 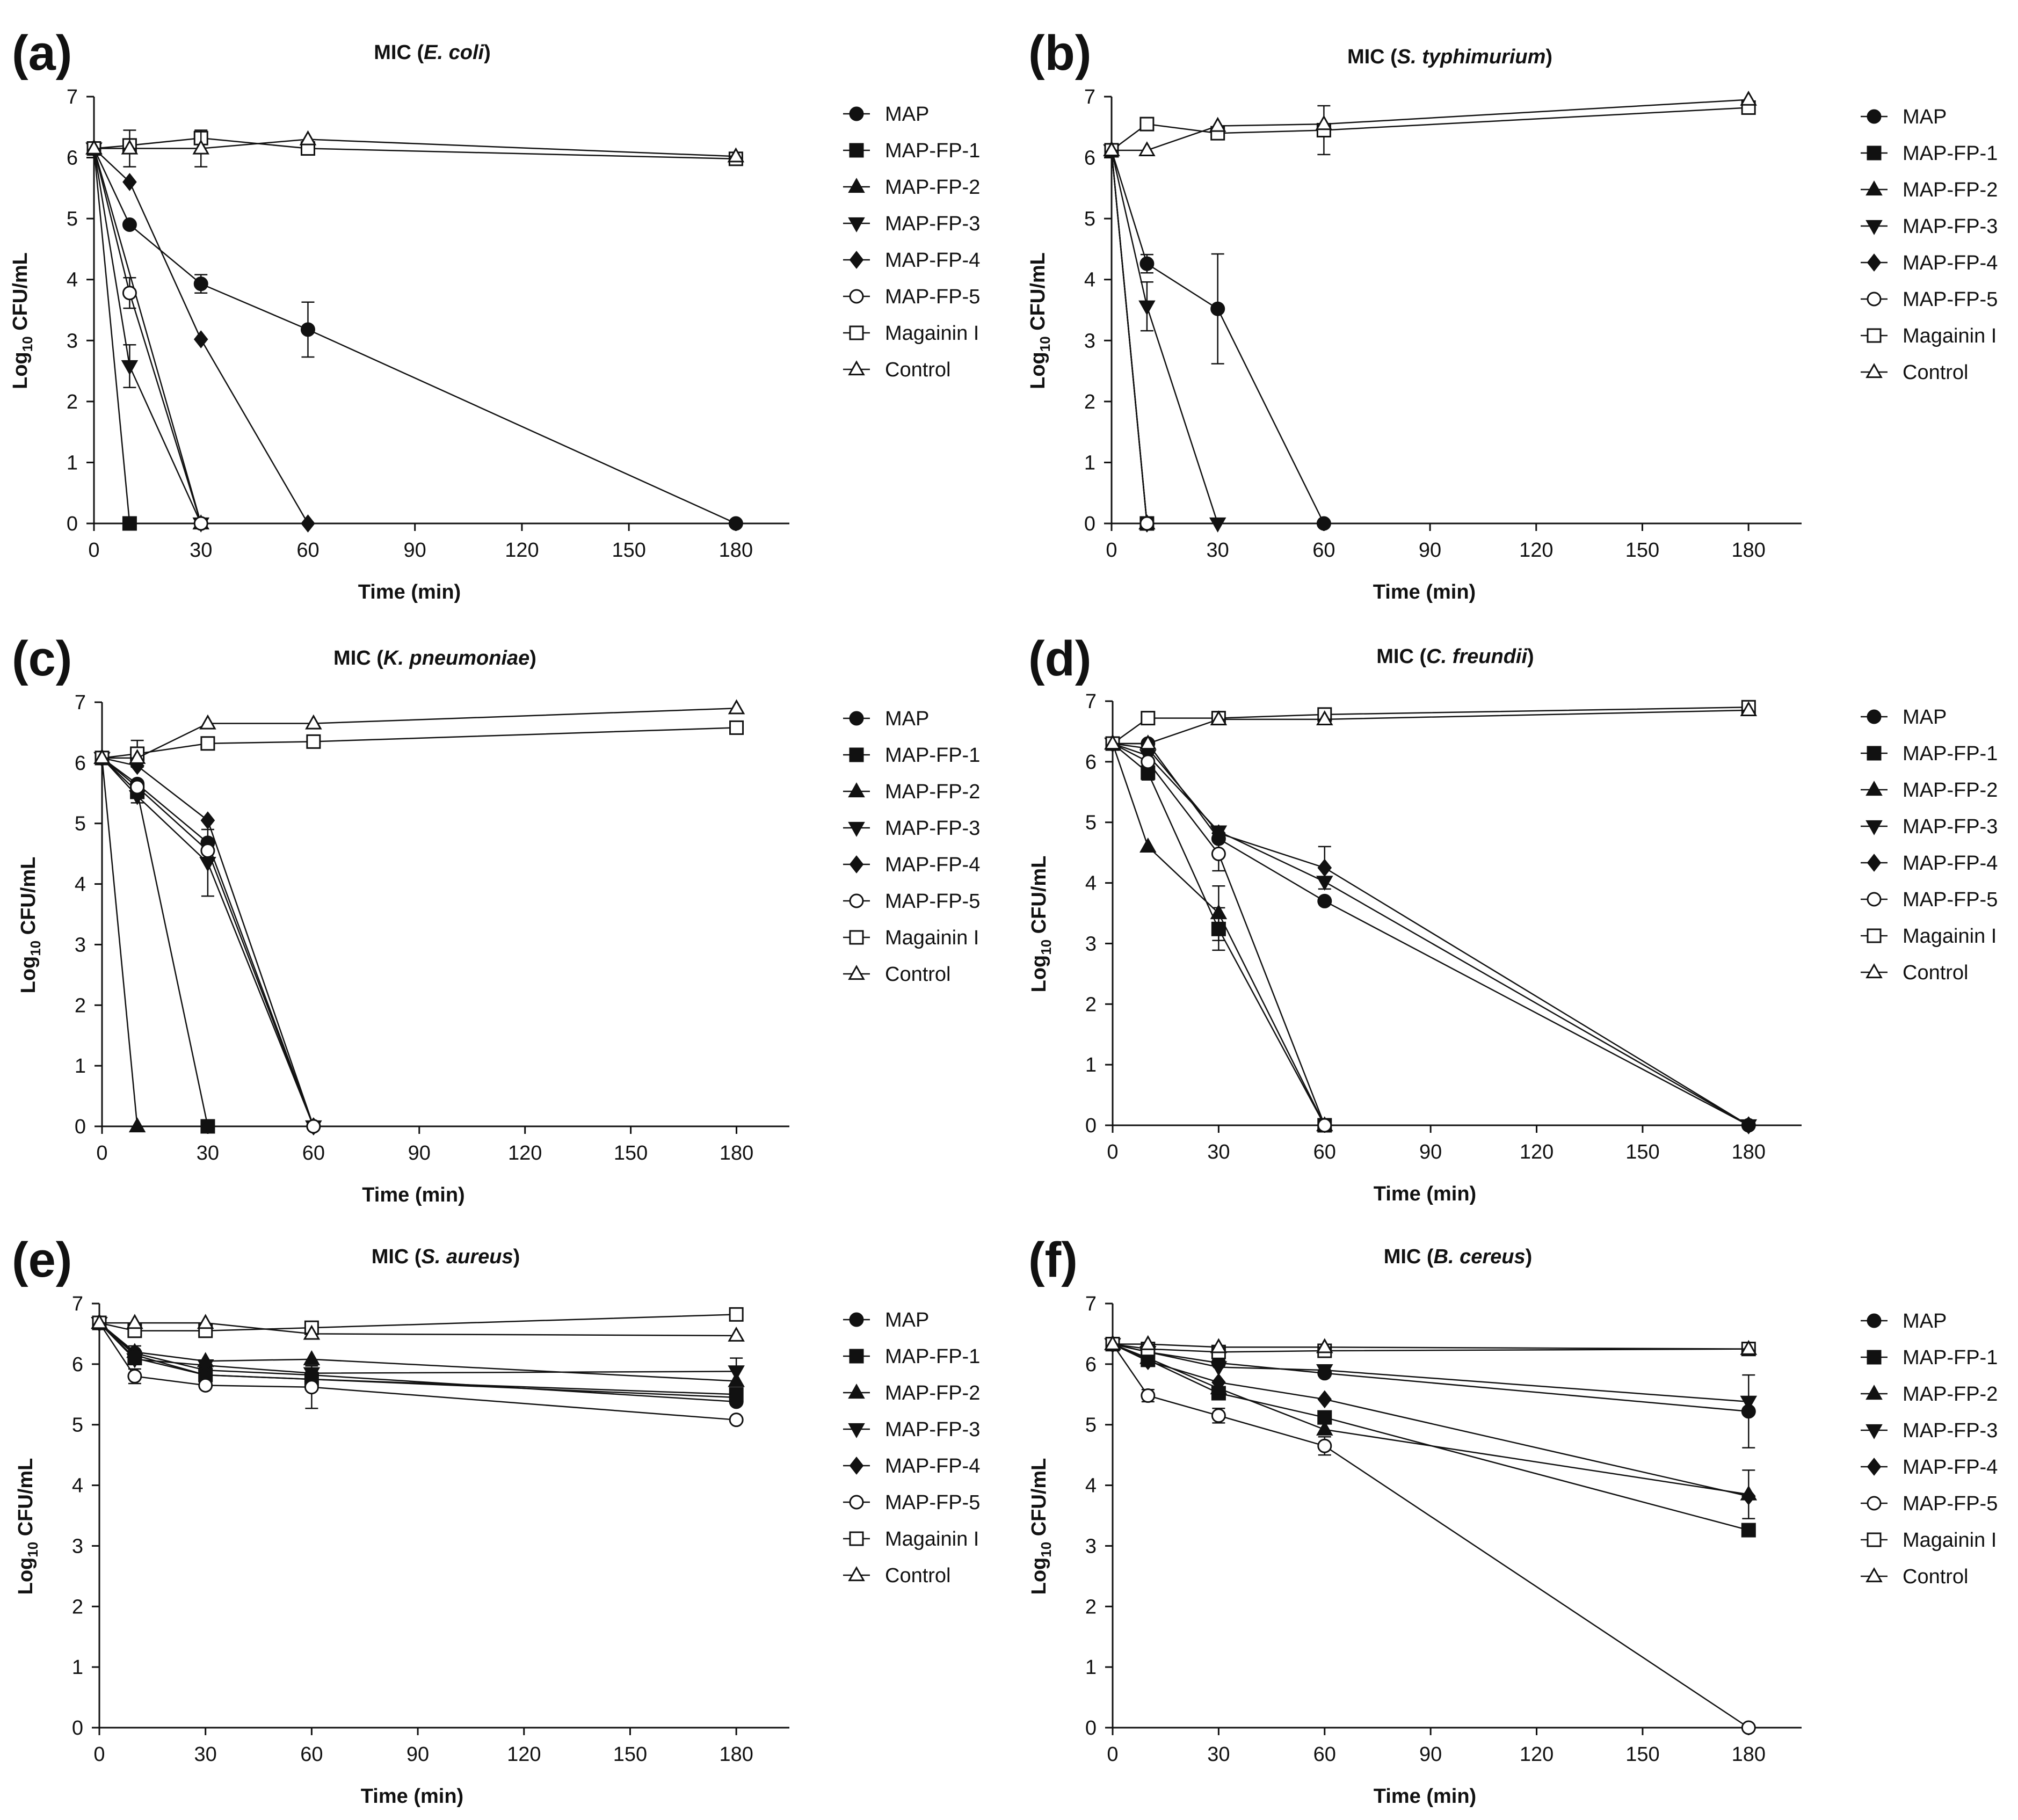 What do you see at coordinates (467, 1257) in the screenshot?
I see `title-species: S. aureus` at bounding box center [467, 1257].